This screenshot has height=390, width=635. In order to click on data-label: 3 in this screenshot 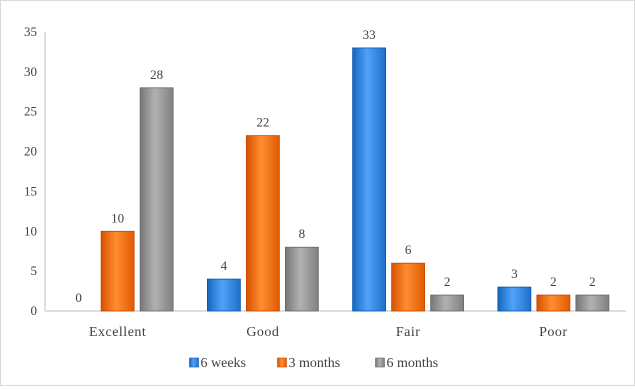, I will do `click(514, 273)`.